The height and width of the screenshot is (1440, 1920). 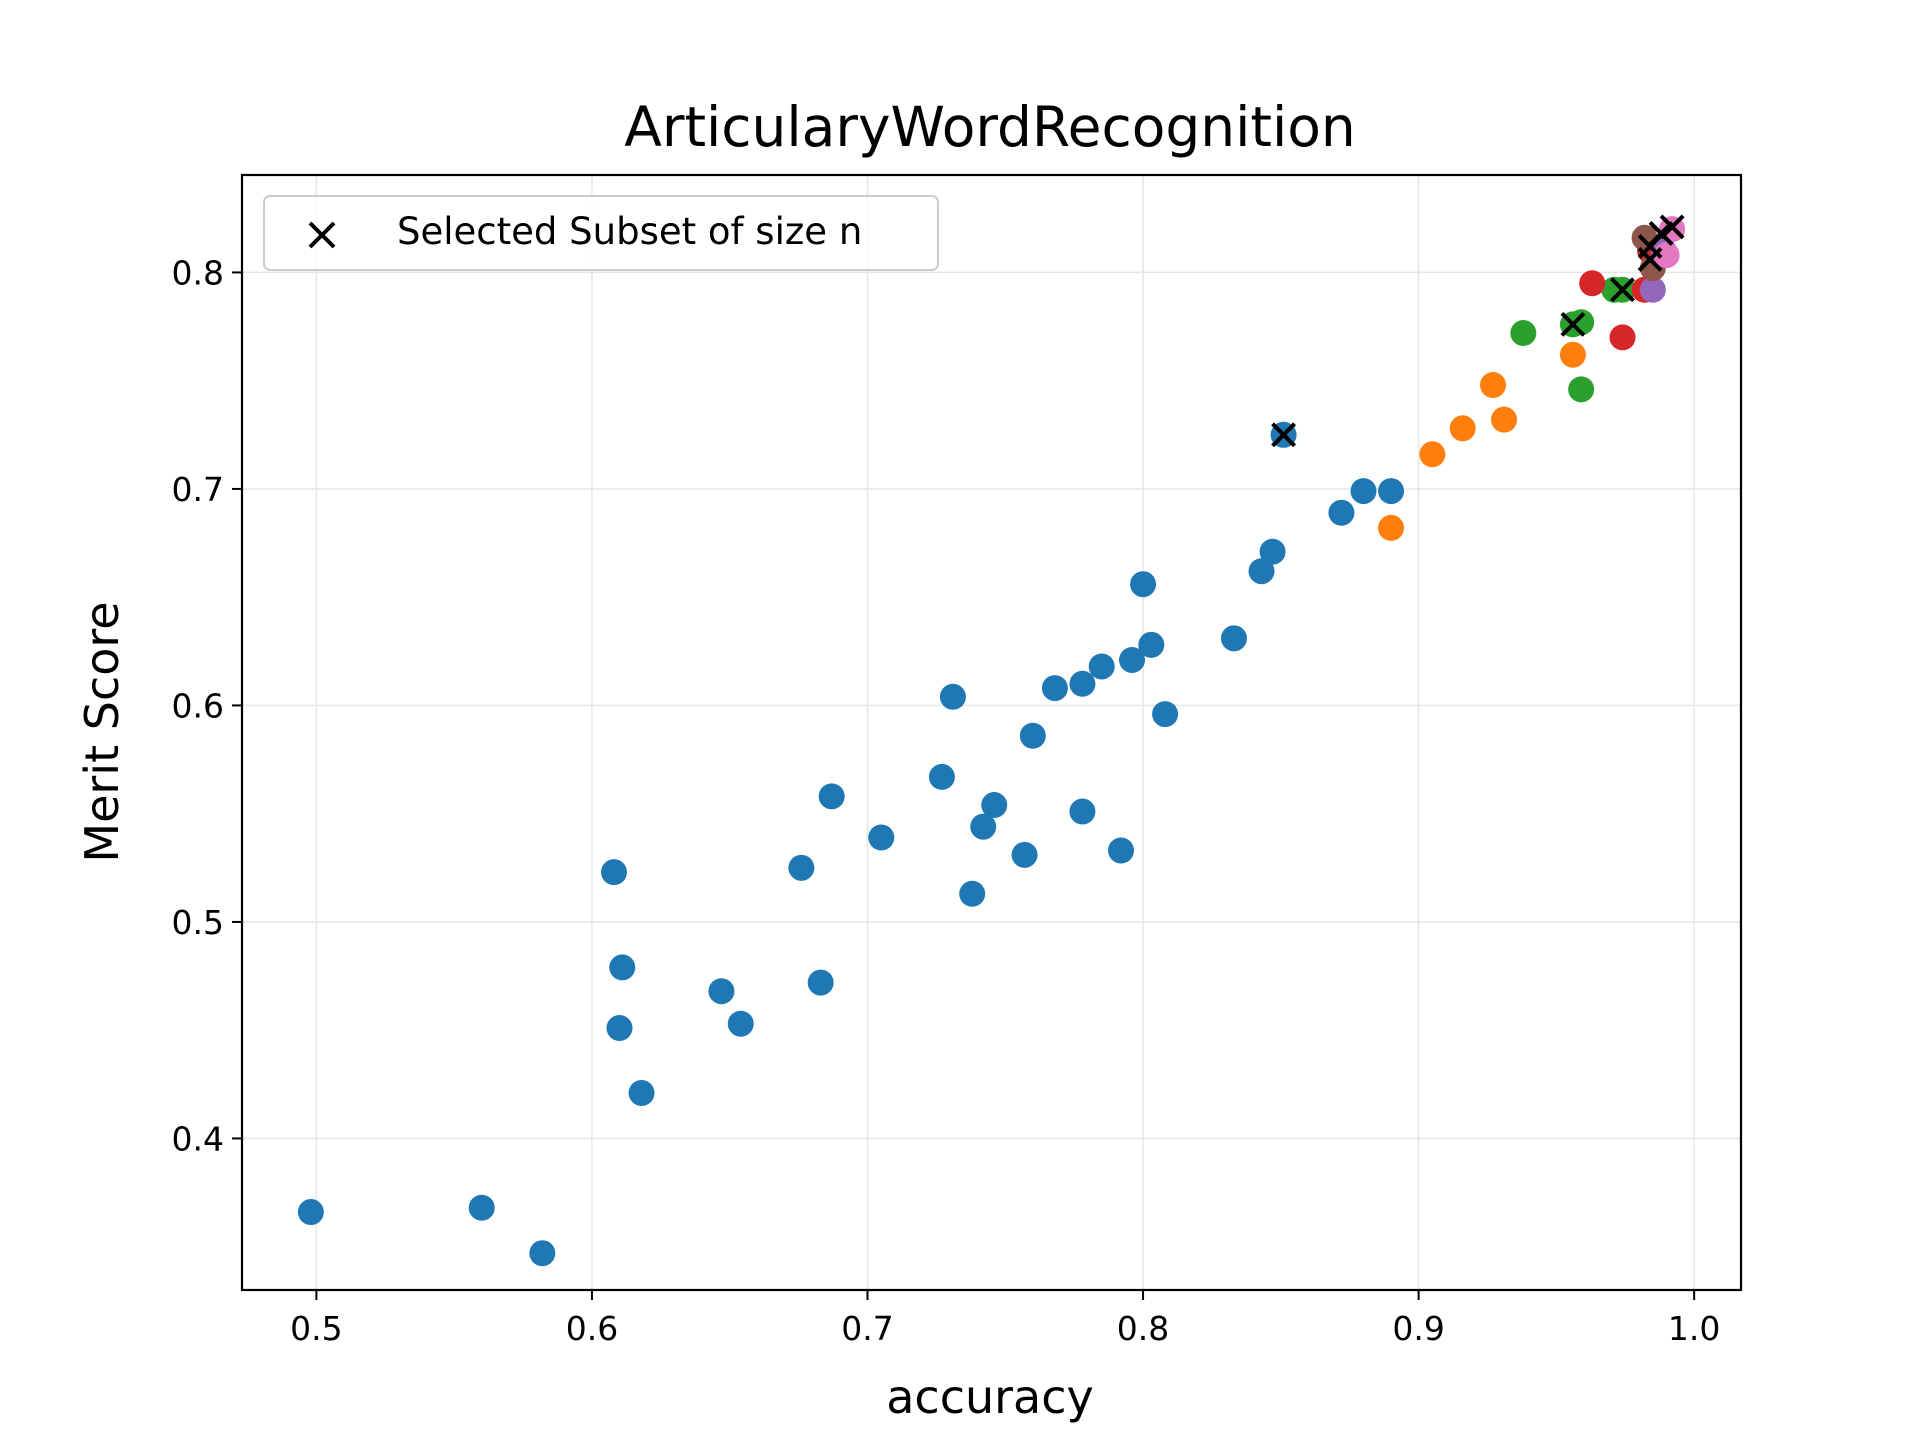 I want to click on legend: Selected Subset of size n, so click(x=601, y=233).